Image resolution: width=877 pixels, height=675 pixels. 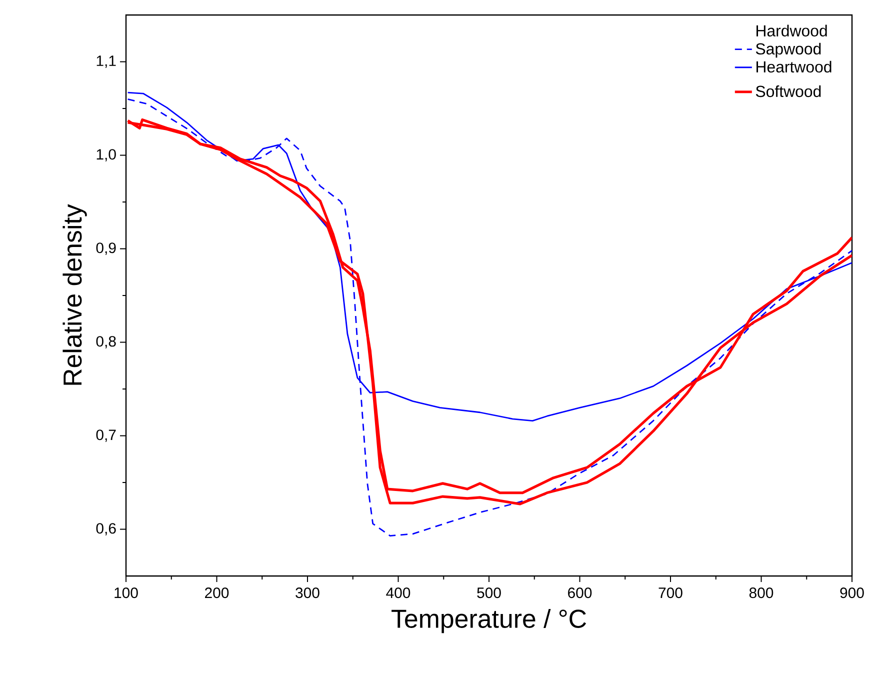 I want to click on x-axis-title: Temperature / °C, so click(x=489, y=621).